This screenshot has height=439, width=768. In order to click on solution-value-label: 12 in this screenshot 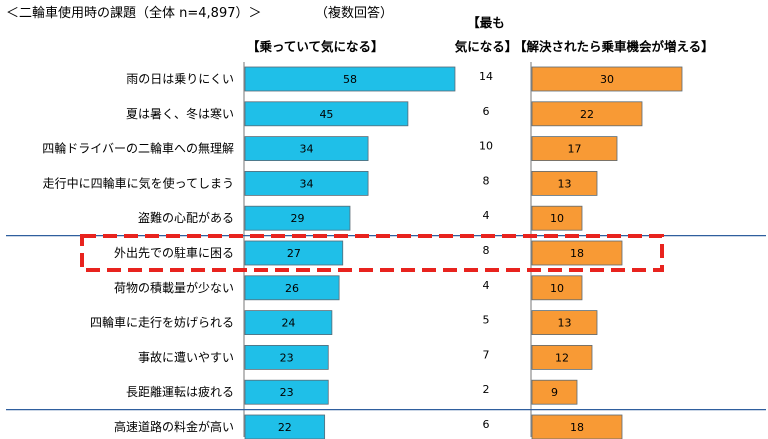, I will do `click(562, 357)`.